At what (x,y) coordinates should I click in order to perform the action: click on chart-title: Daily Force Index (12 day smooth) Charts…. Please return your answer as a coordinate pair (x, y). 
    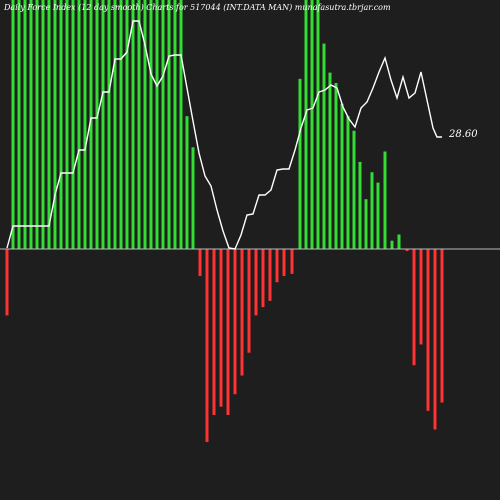
    Looking at the image, I should click on (197, 7).